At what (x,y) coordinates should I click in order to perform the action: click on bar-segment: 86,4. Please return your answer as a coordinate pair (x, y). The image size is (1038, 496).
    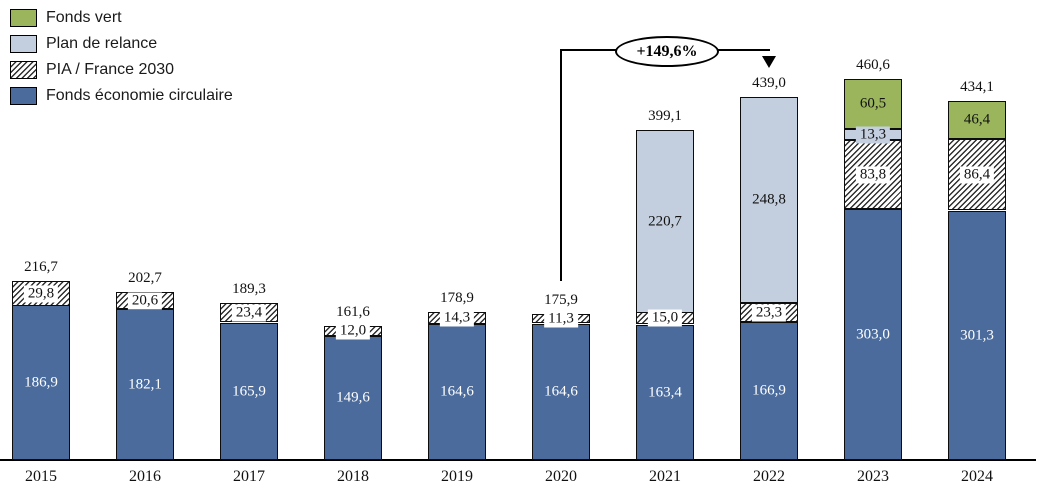
    Looking at the image, I should click on (977, 174).